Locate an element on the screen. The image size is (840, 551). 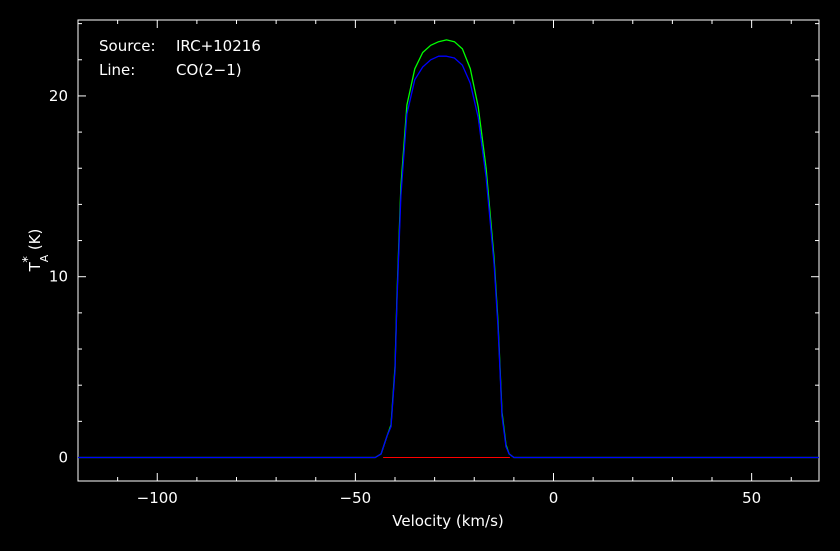
annotations: Source: IRC+10216 Line: CO(2−1) is located at coordinates (180, 58).